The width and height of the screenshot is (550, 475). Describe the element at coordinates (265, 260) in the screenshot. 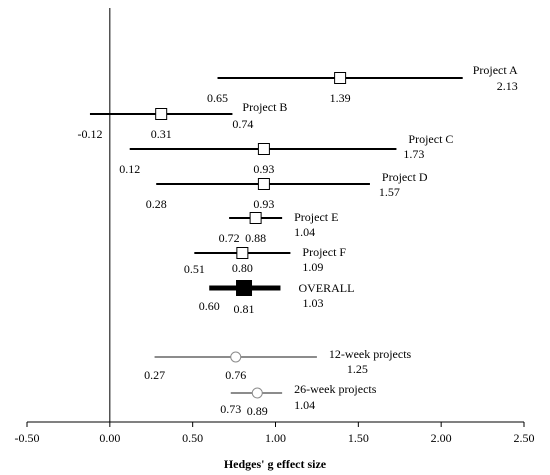

I see `forest-row: Project F1.09 0.80 0.51` at that location.